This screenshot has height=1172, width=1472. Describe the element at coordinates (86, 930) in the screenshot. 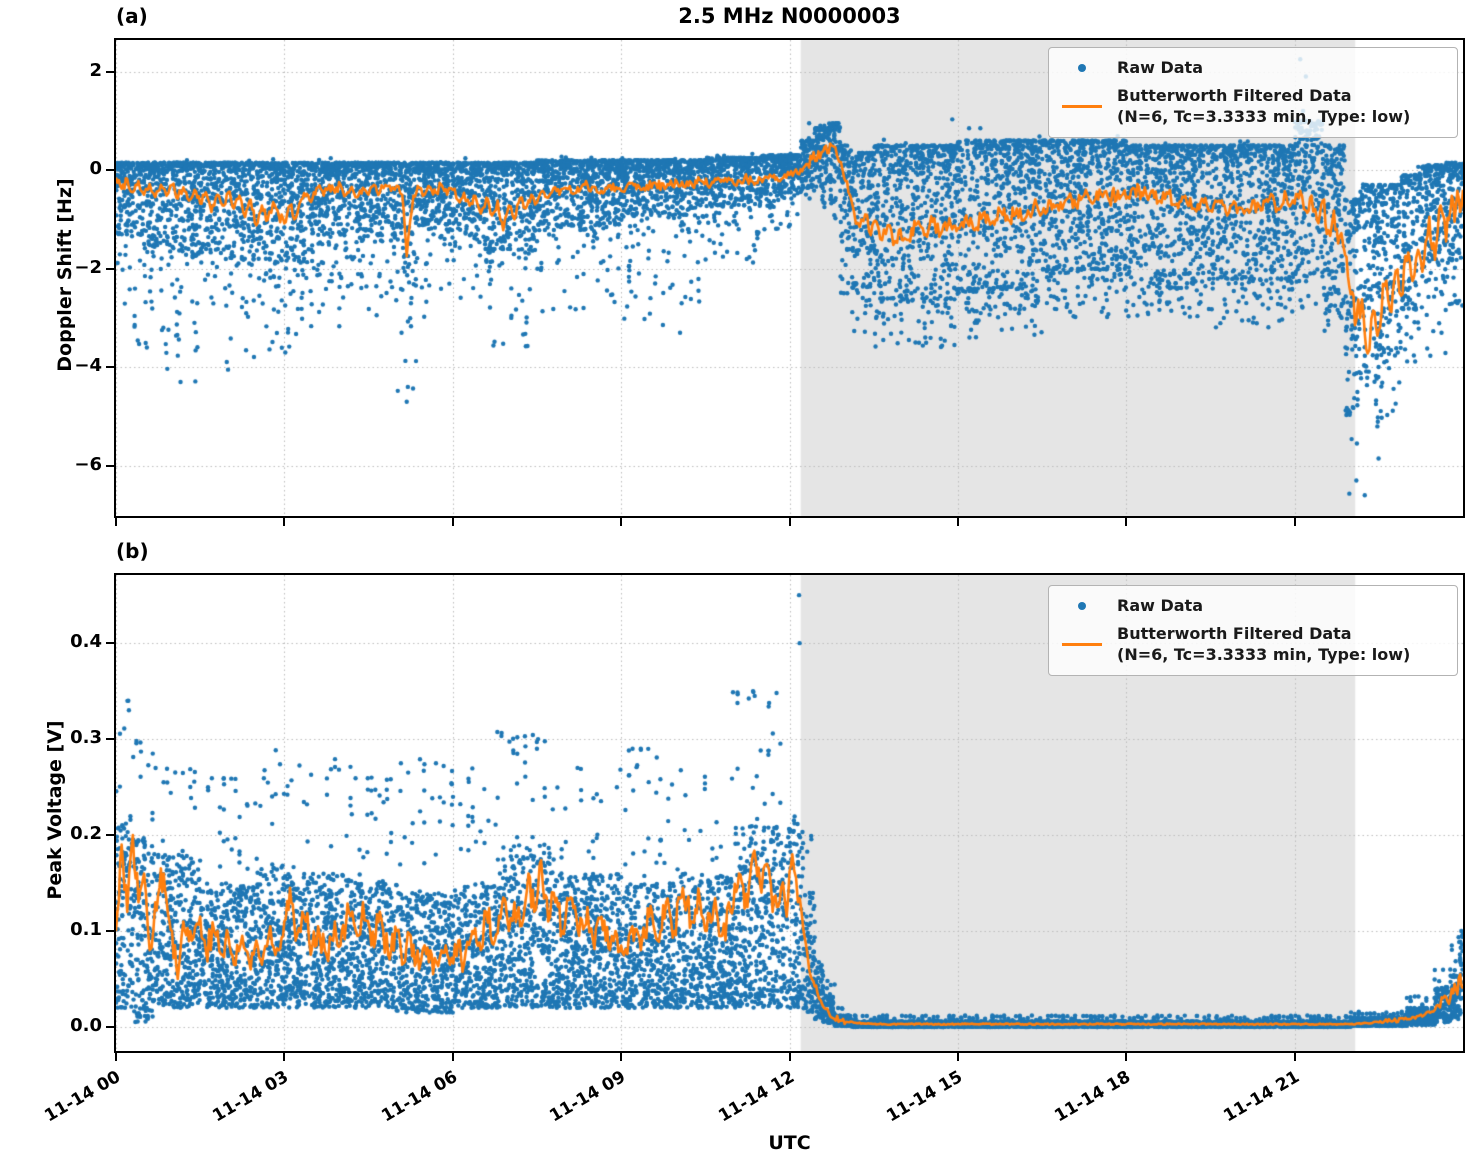

I see `y-tick-label: 0.1` at that location.